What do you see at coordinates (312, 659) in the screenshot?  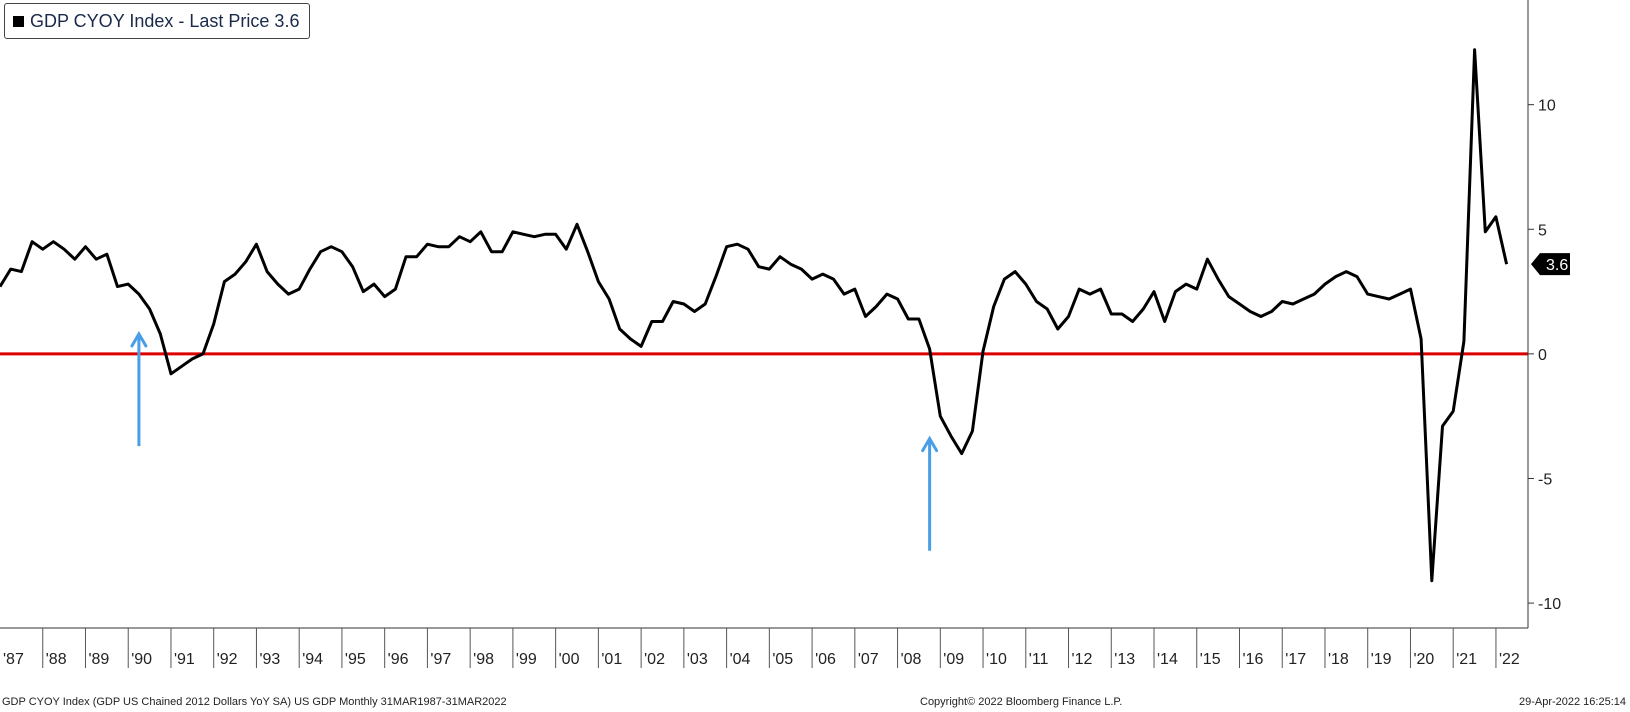 I see `year-label: '94` at bounding box center [312, 659].